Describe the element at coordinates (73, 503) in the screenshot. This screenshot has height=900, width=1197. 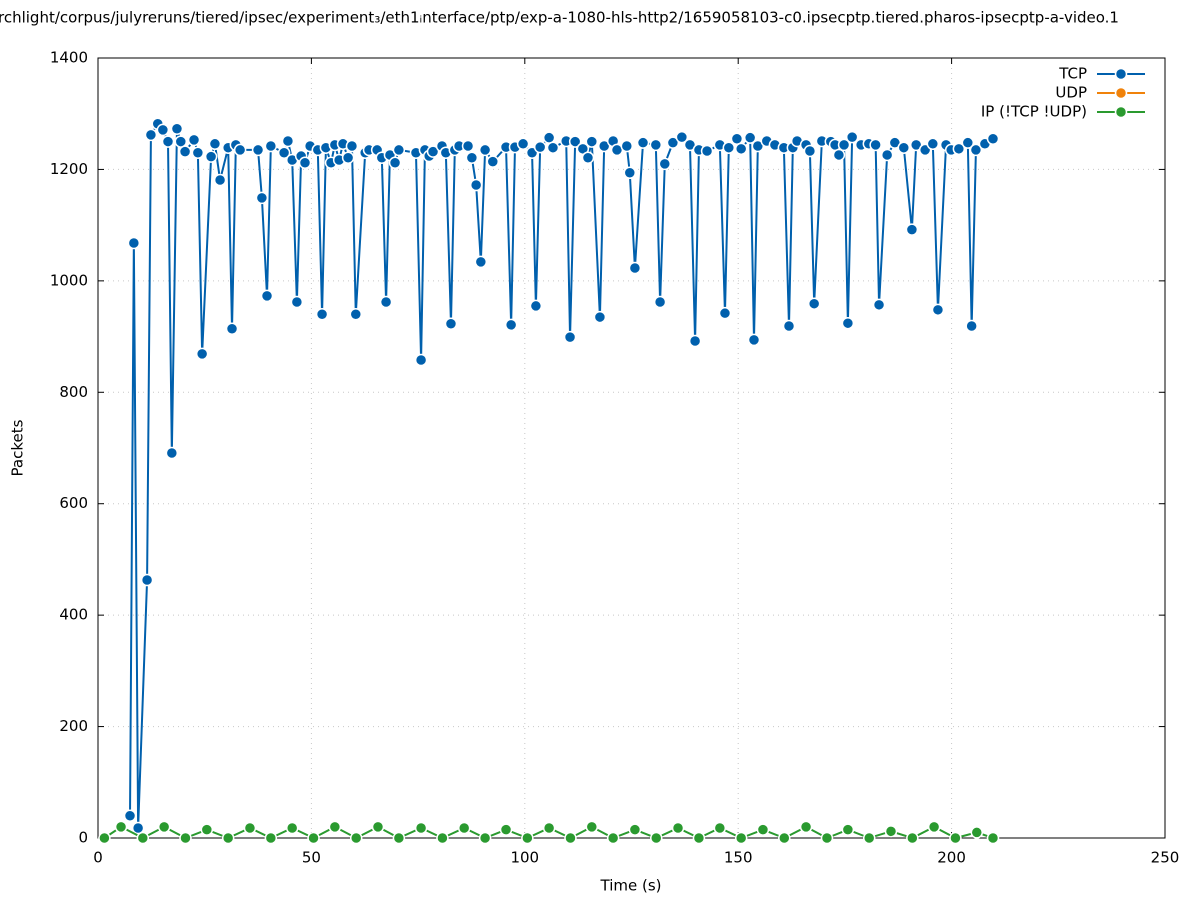
I see `y-tick-label: 600` at that location.